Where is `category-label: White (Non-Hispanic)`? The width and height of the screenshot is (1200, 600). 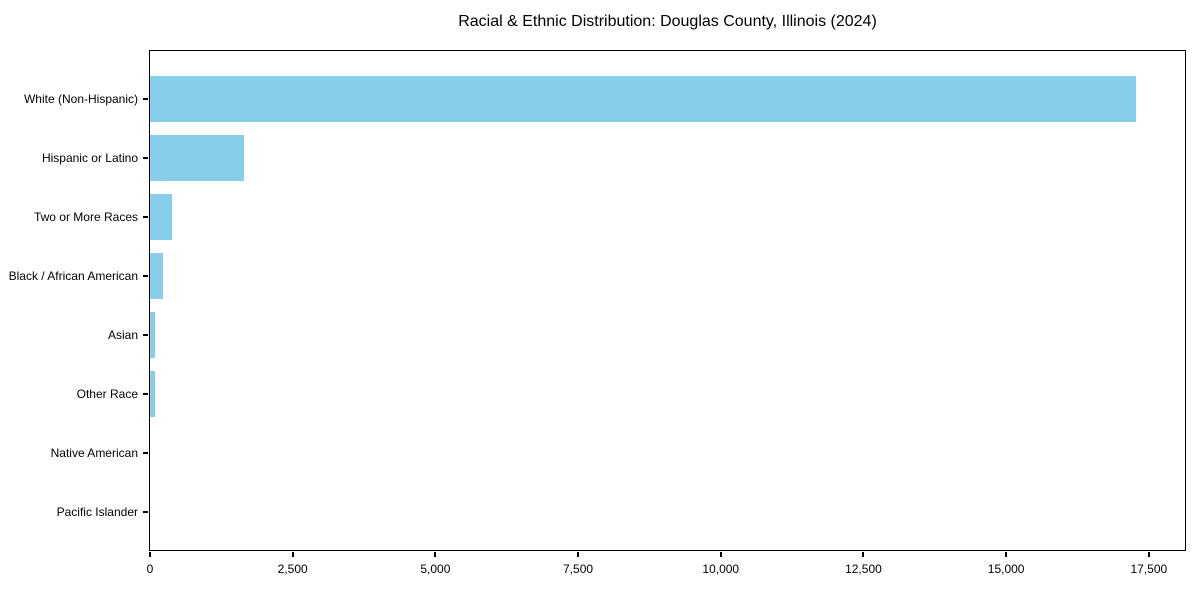 category-label: White (Non-Hispanic) is located at coordinates (80, 98).